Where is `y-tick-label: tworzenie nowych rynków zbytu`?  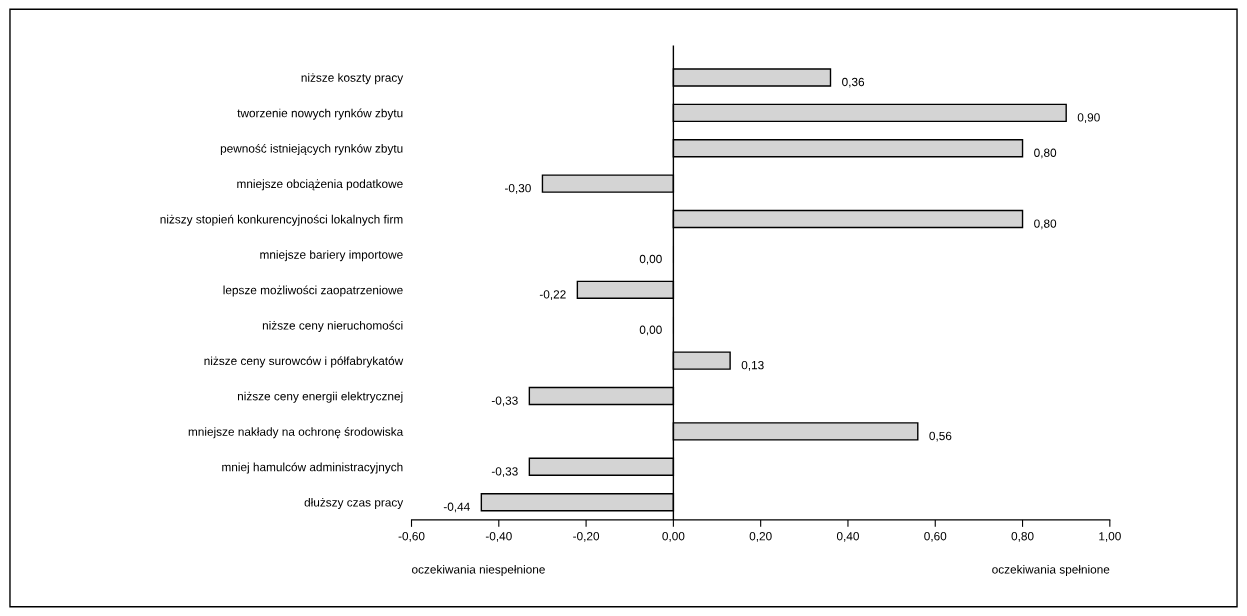
y-tick-label: tworzenie nowych rynków zbytu is located at coordinates (320, 114).